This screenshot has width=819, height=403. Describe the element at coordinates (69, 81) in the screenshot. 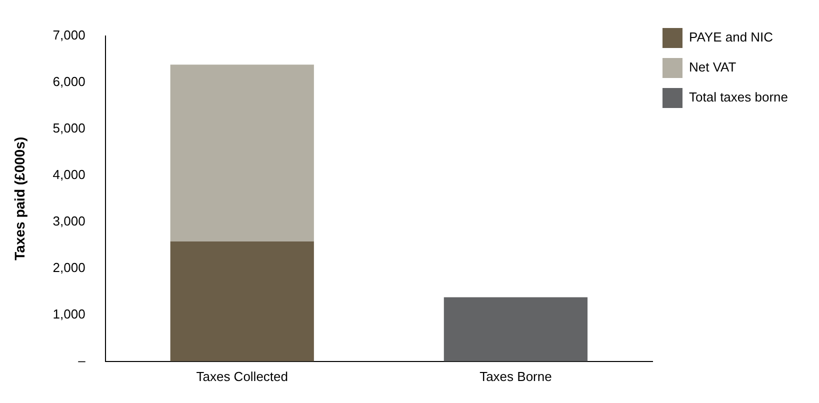

I see `y-tick-label: 6,000` at that location.